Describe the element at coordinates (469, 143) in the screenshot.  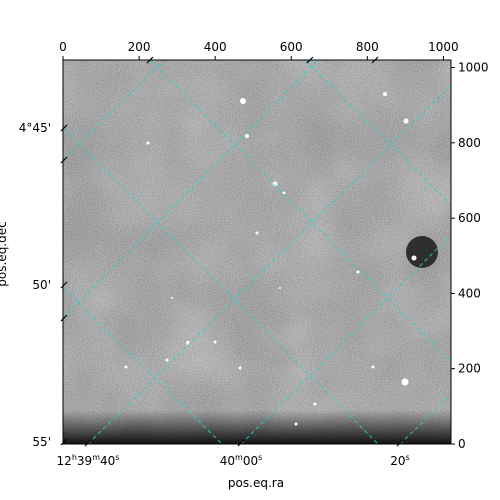
I see `y-tick-label: 800` at that location.